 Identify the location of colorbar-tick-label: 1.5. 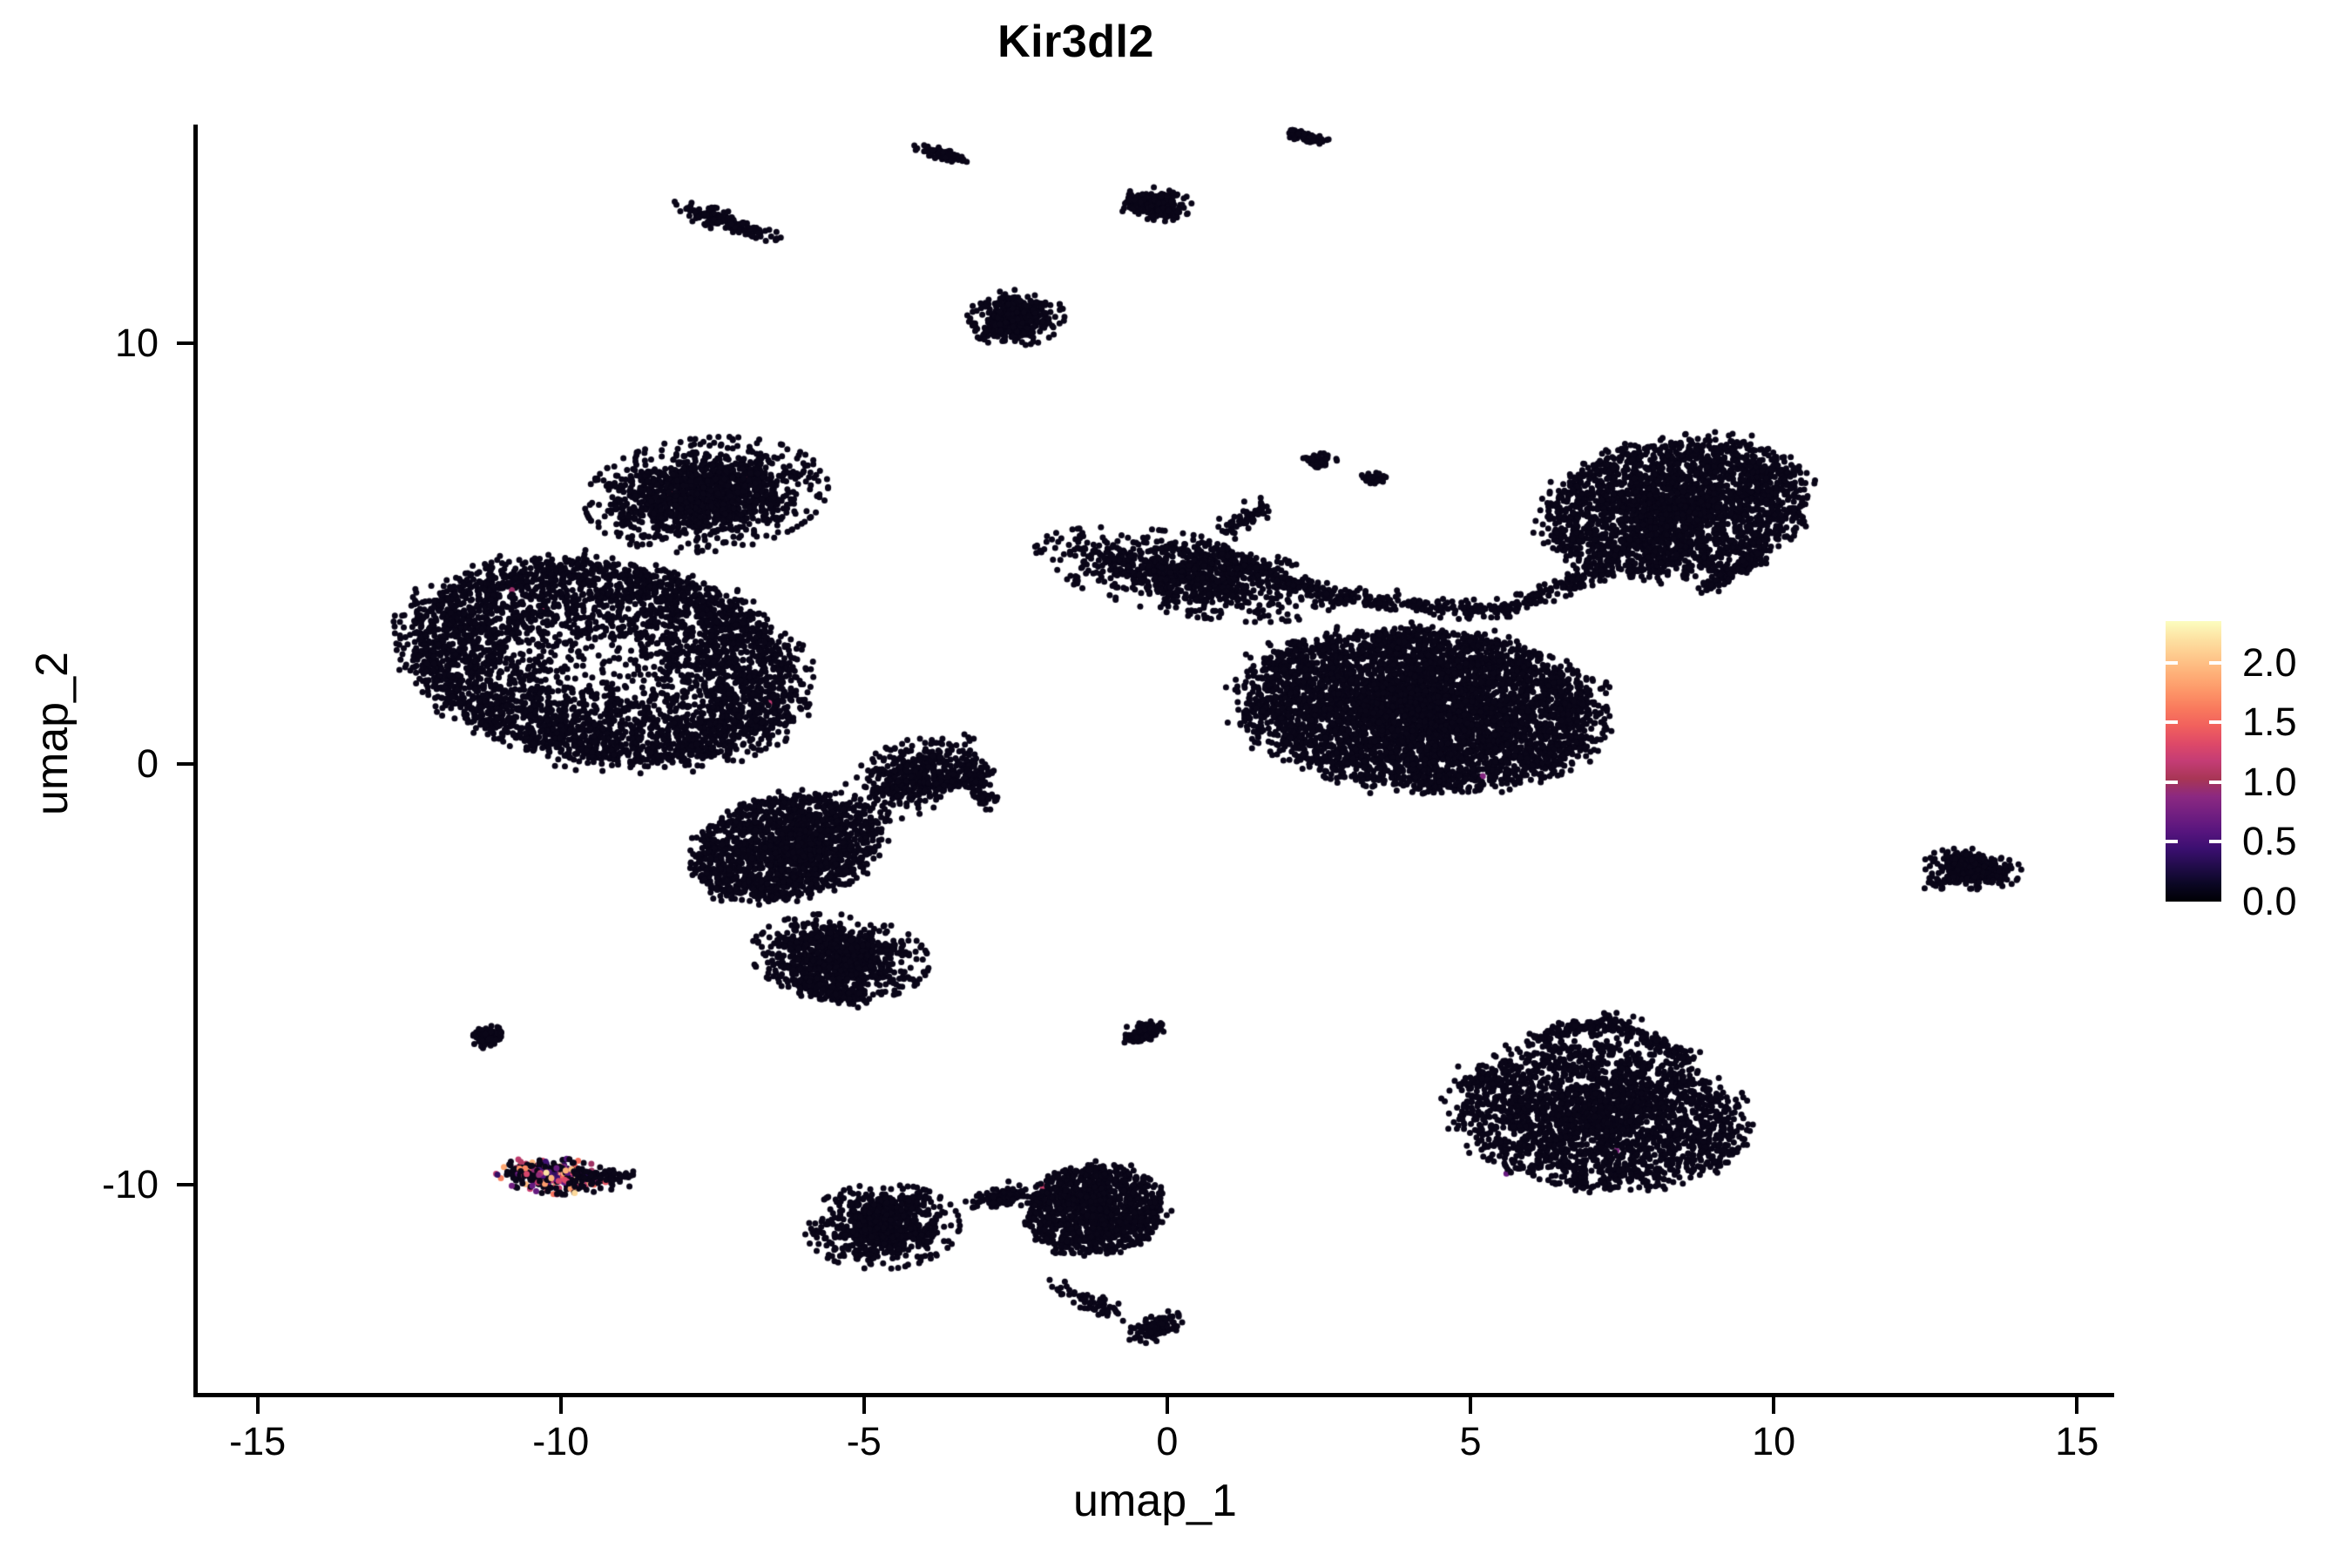
(2270, 722).